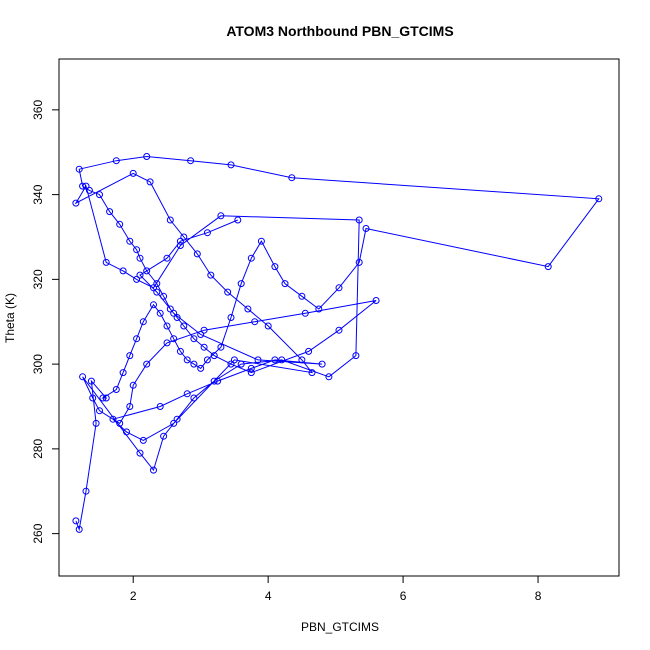 The width and height of the screenshot is (650, 650). I want to click on y-tick-label: 260, so click(38, 533).